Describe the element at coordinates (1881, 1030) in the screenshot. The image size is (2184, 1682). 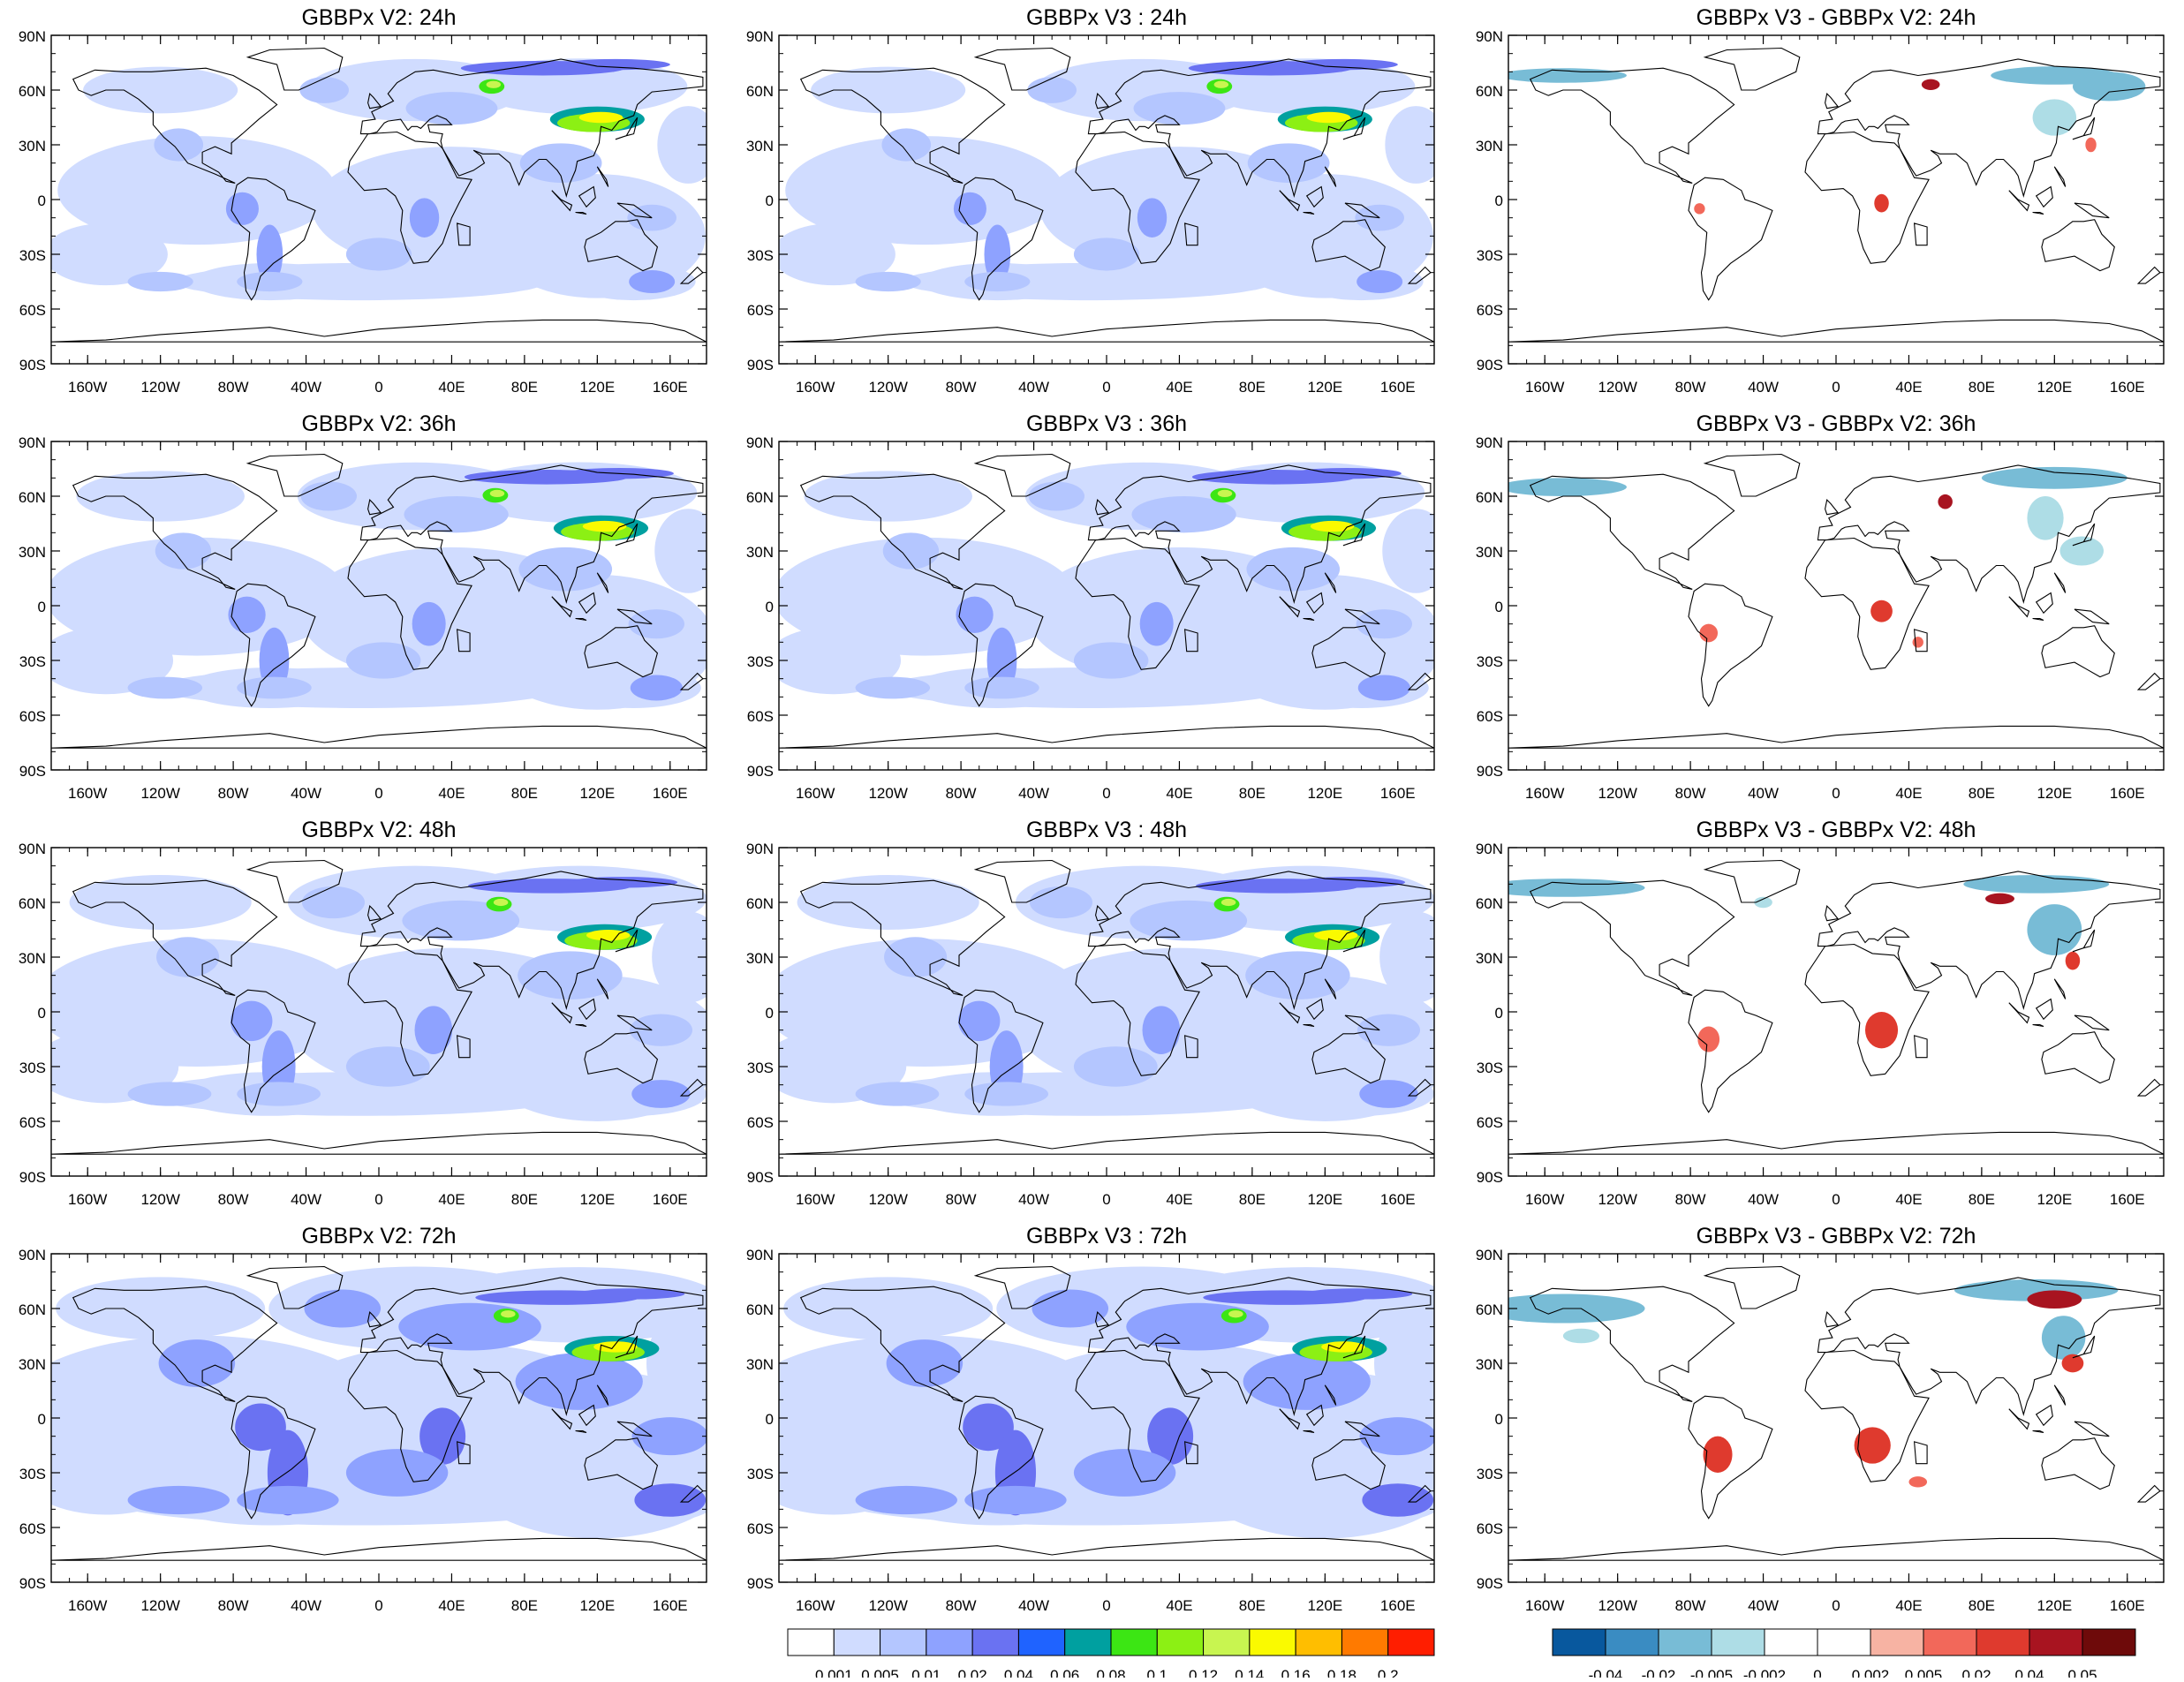
I see `difference-region` at that location.